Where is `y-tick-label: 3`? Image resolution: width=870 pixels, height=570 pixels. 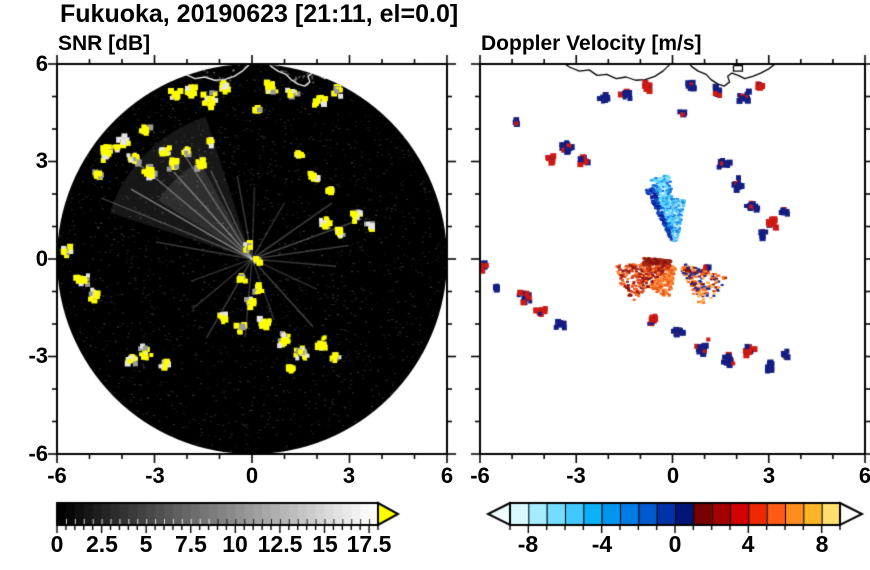 y-tick-label: 3 is located at coordinates (41, 160).